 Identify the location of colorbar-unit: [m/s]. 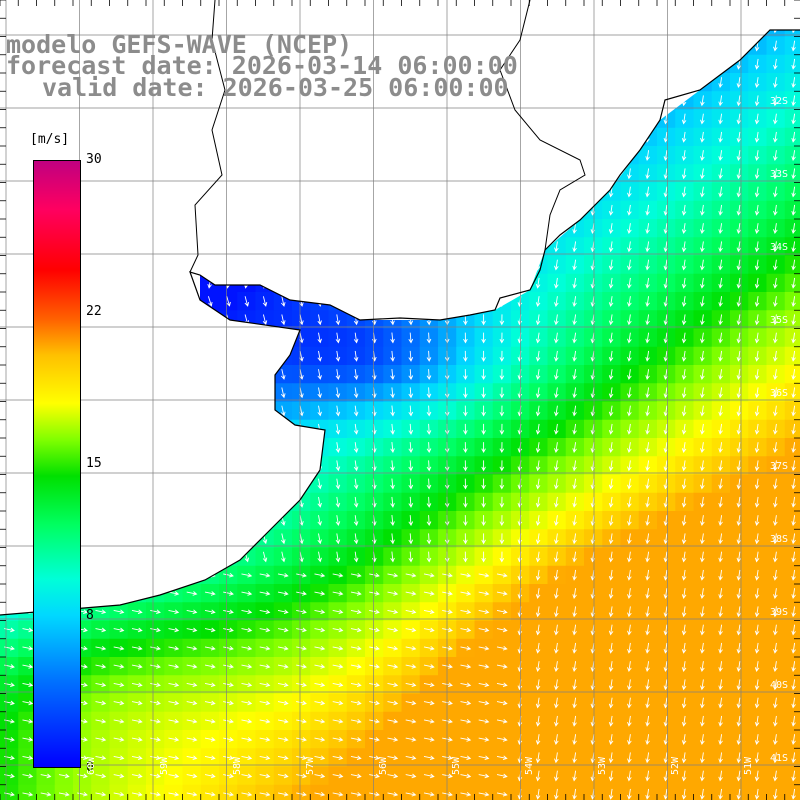
(50, 139).